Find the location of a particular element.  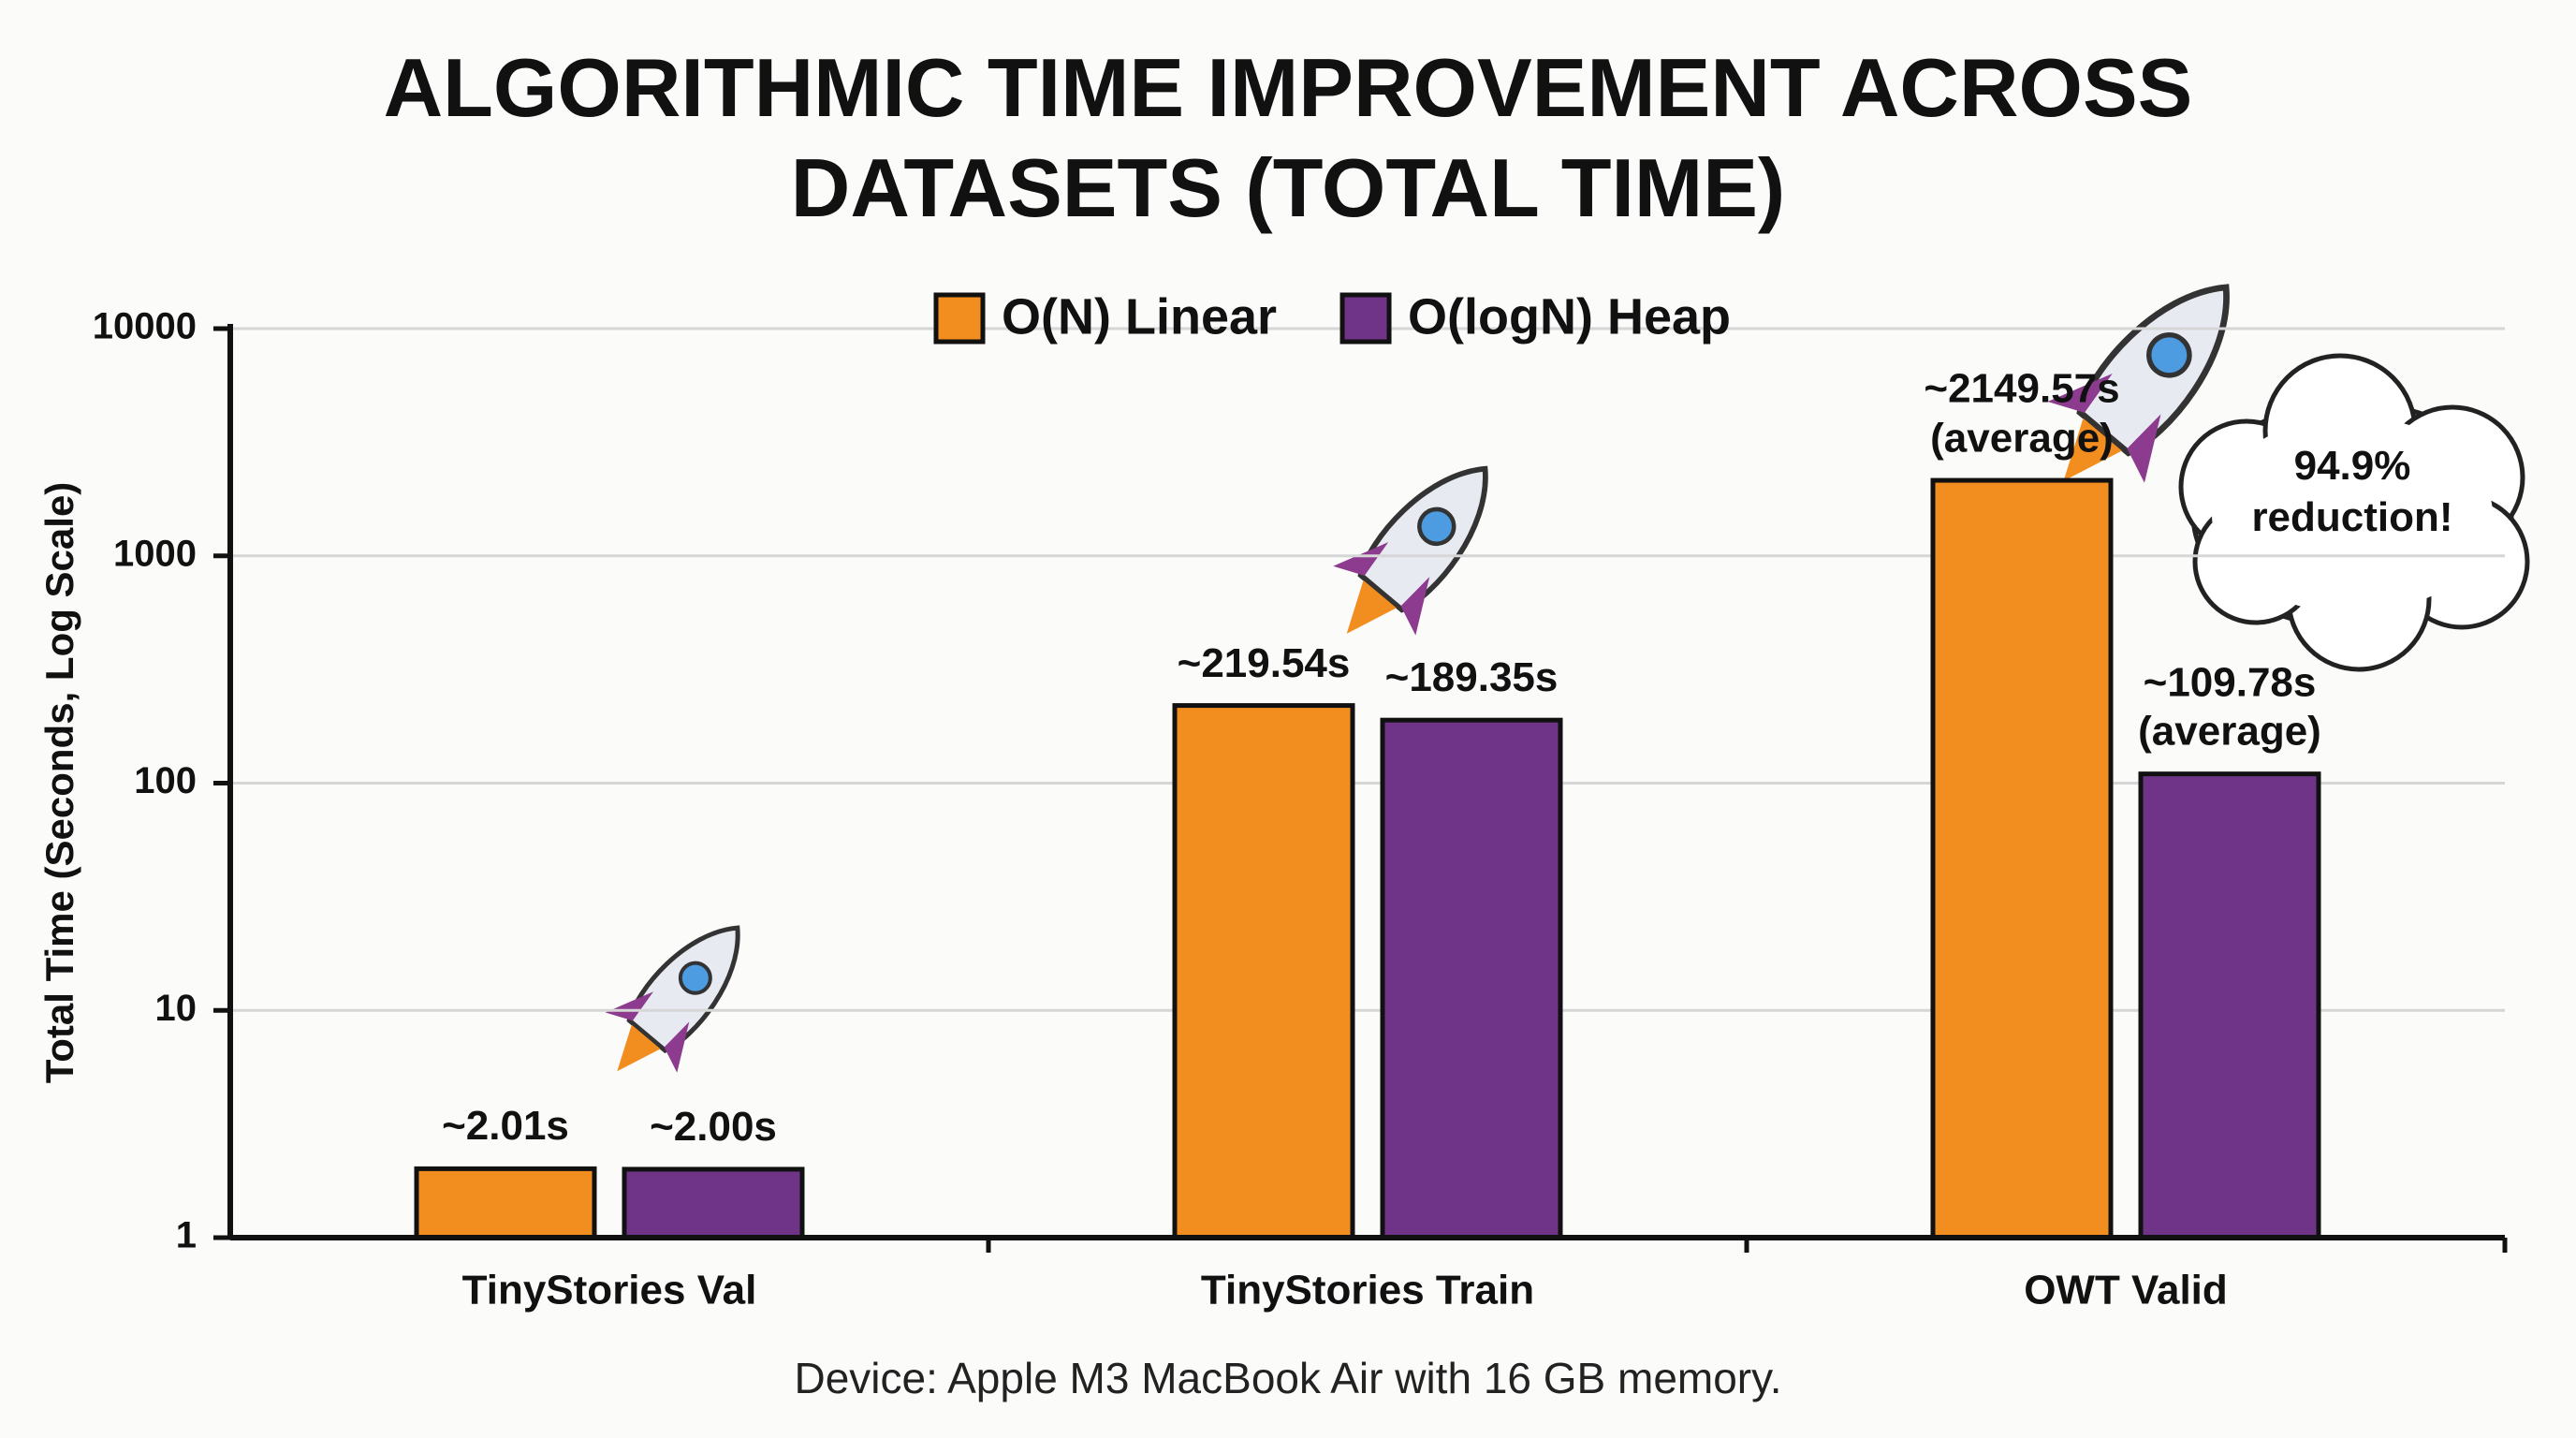

x-tick-label: OWT Valid is located at coordinates (2126, 1290).